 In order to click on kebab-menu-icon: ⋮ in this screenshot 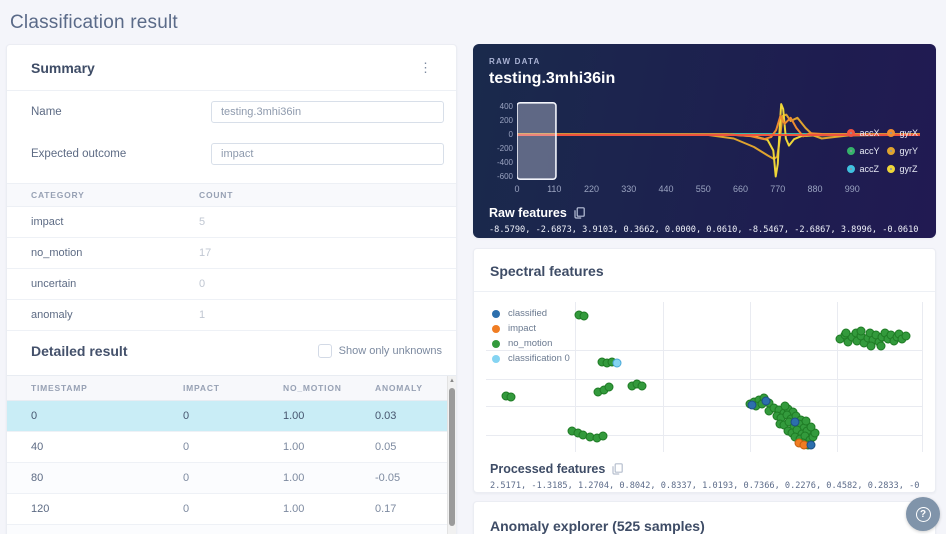, I will do `click(425, 67)`.